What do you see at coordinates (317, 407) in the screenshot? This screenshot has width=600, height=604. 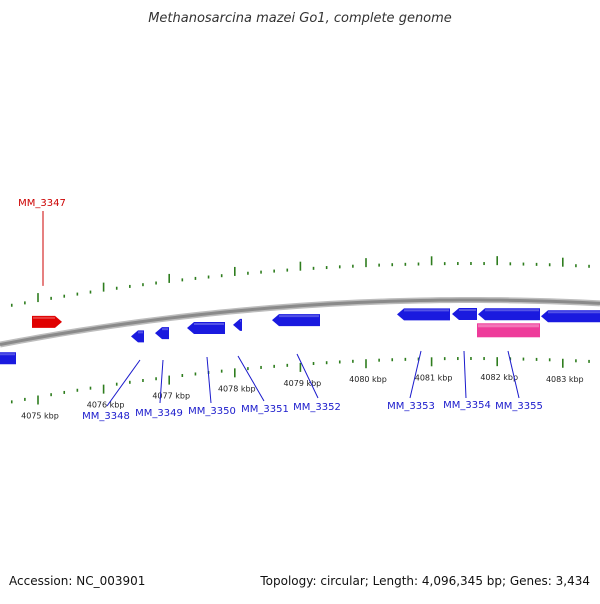 I see `gene-label: MM_3352` at bounding box center [317, 407].